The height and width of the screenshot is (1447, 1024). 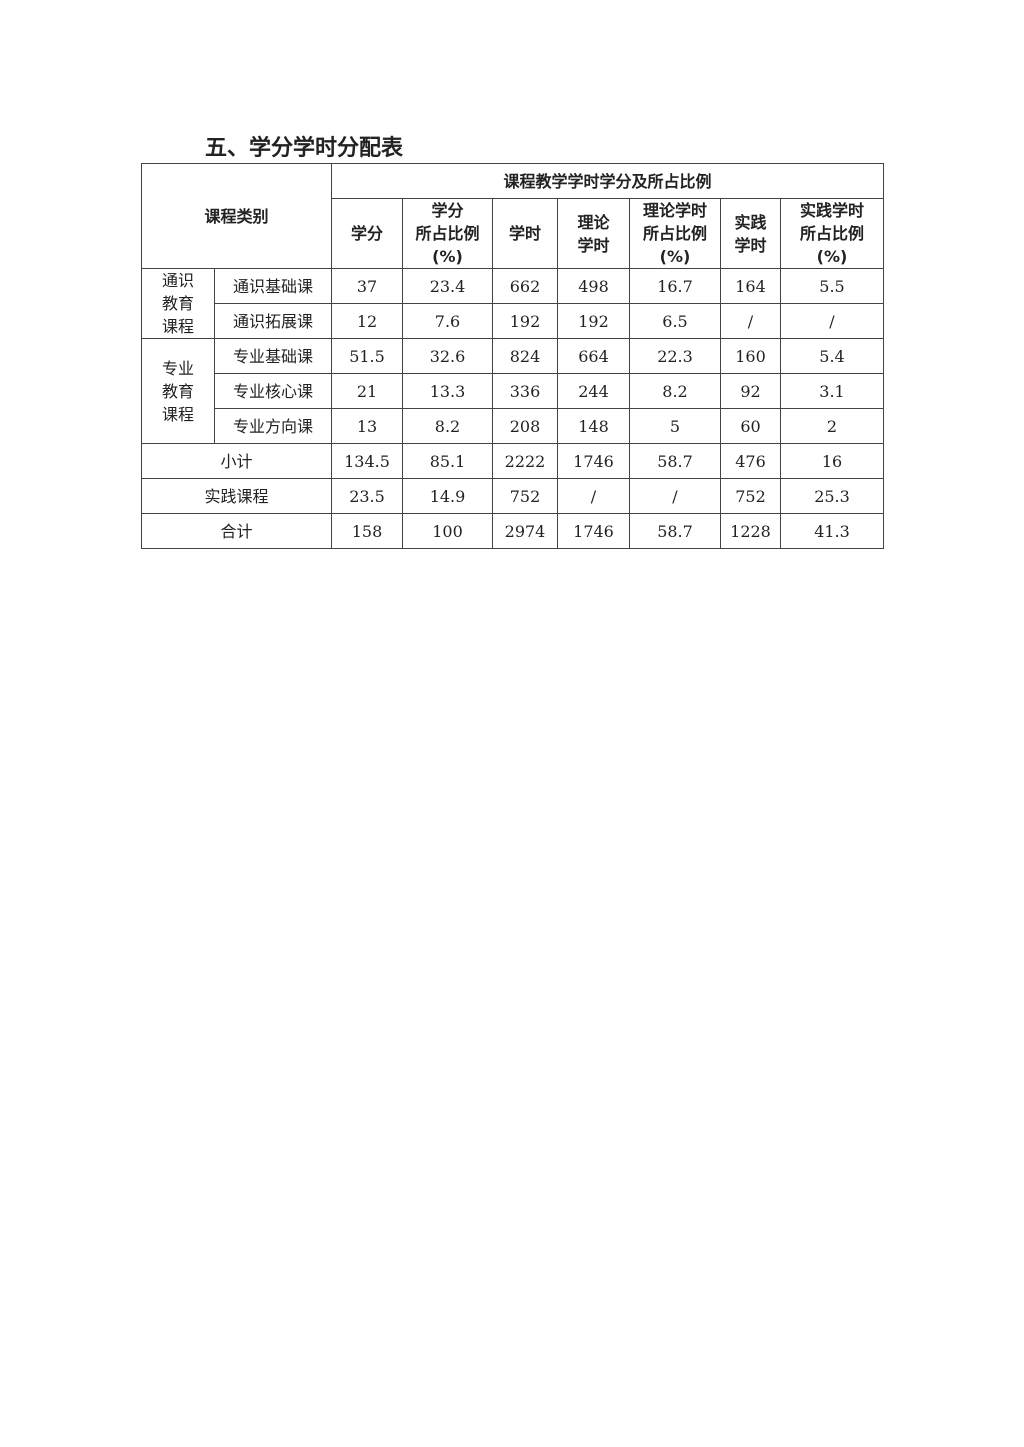 What do you see at coordinates (593, 356) in the screenshot?
I see `value-cell: 664` at bounding box center [593, 356].